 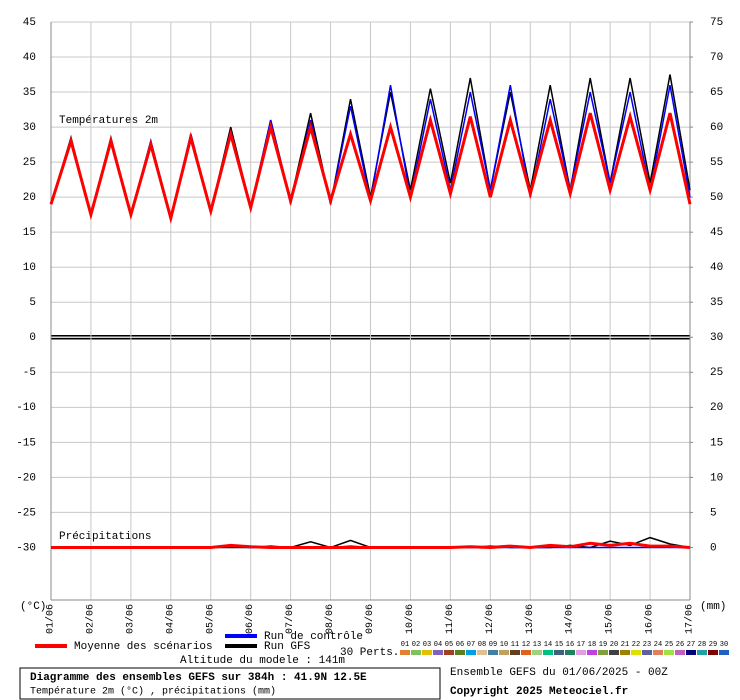 What do you see at coordinates (313, 637) in the screenshot?
I see `legend-label: Run de contrôle` at bounding box center [313, 637].